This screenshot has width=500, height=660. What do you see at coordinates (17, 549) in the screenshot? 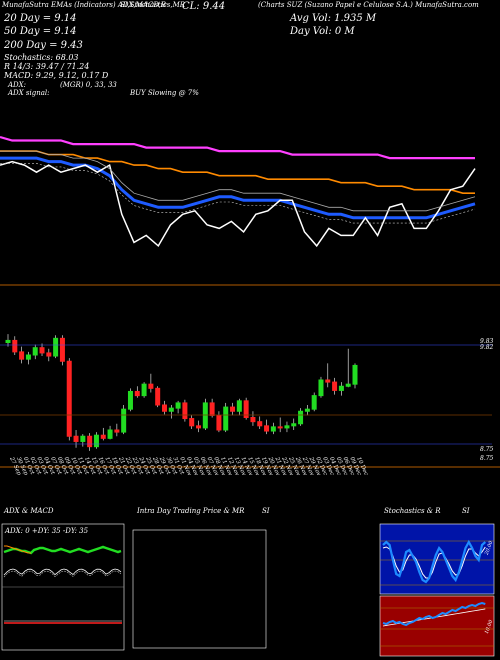
I see `minus-di-line` at bounding box center [17, 549].